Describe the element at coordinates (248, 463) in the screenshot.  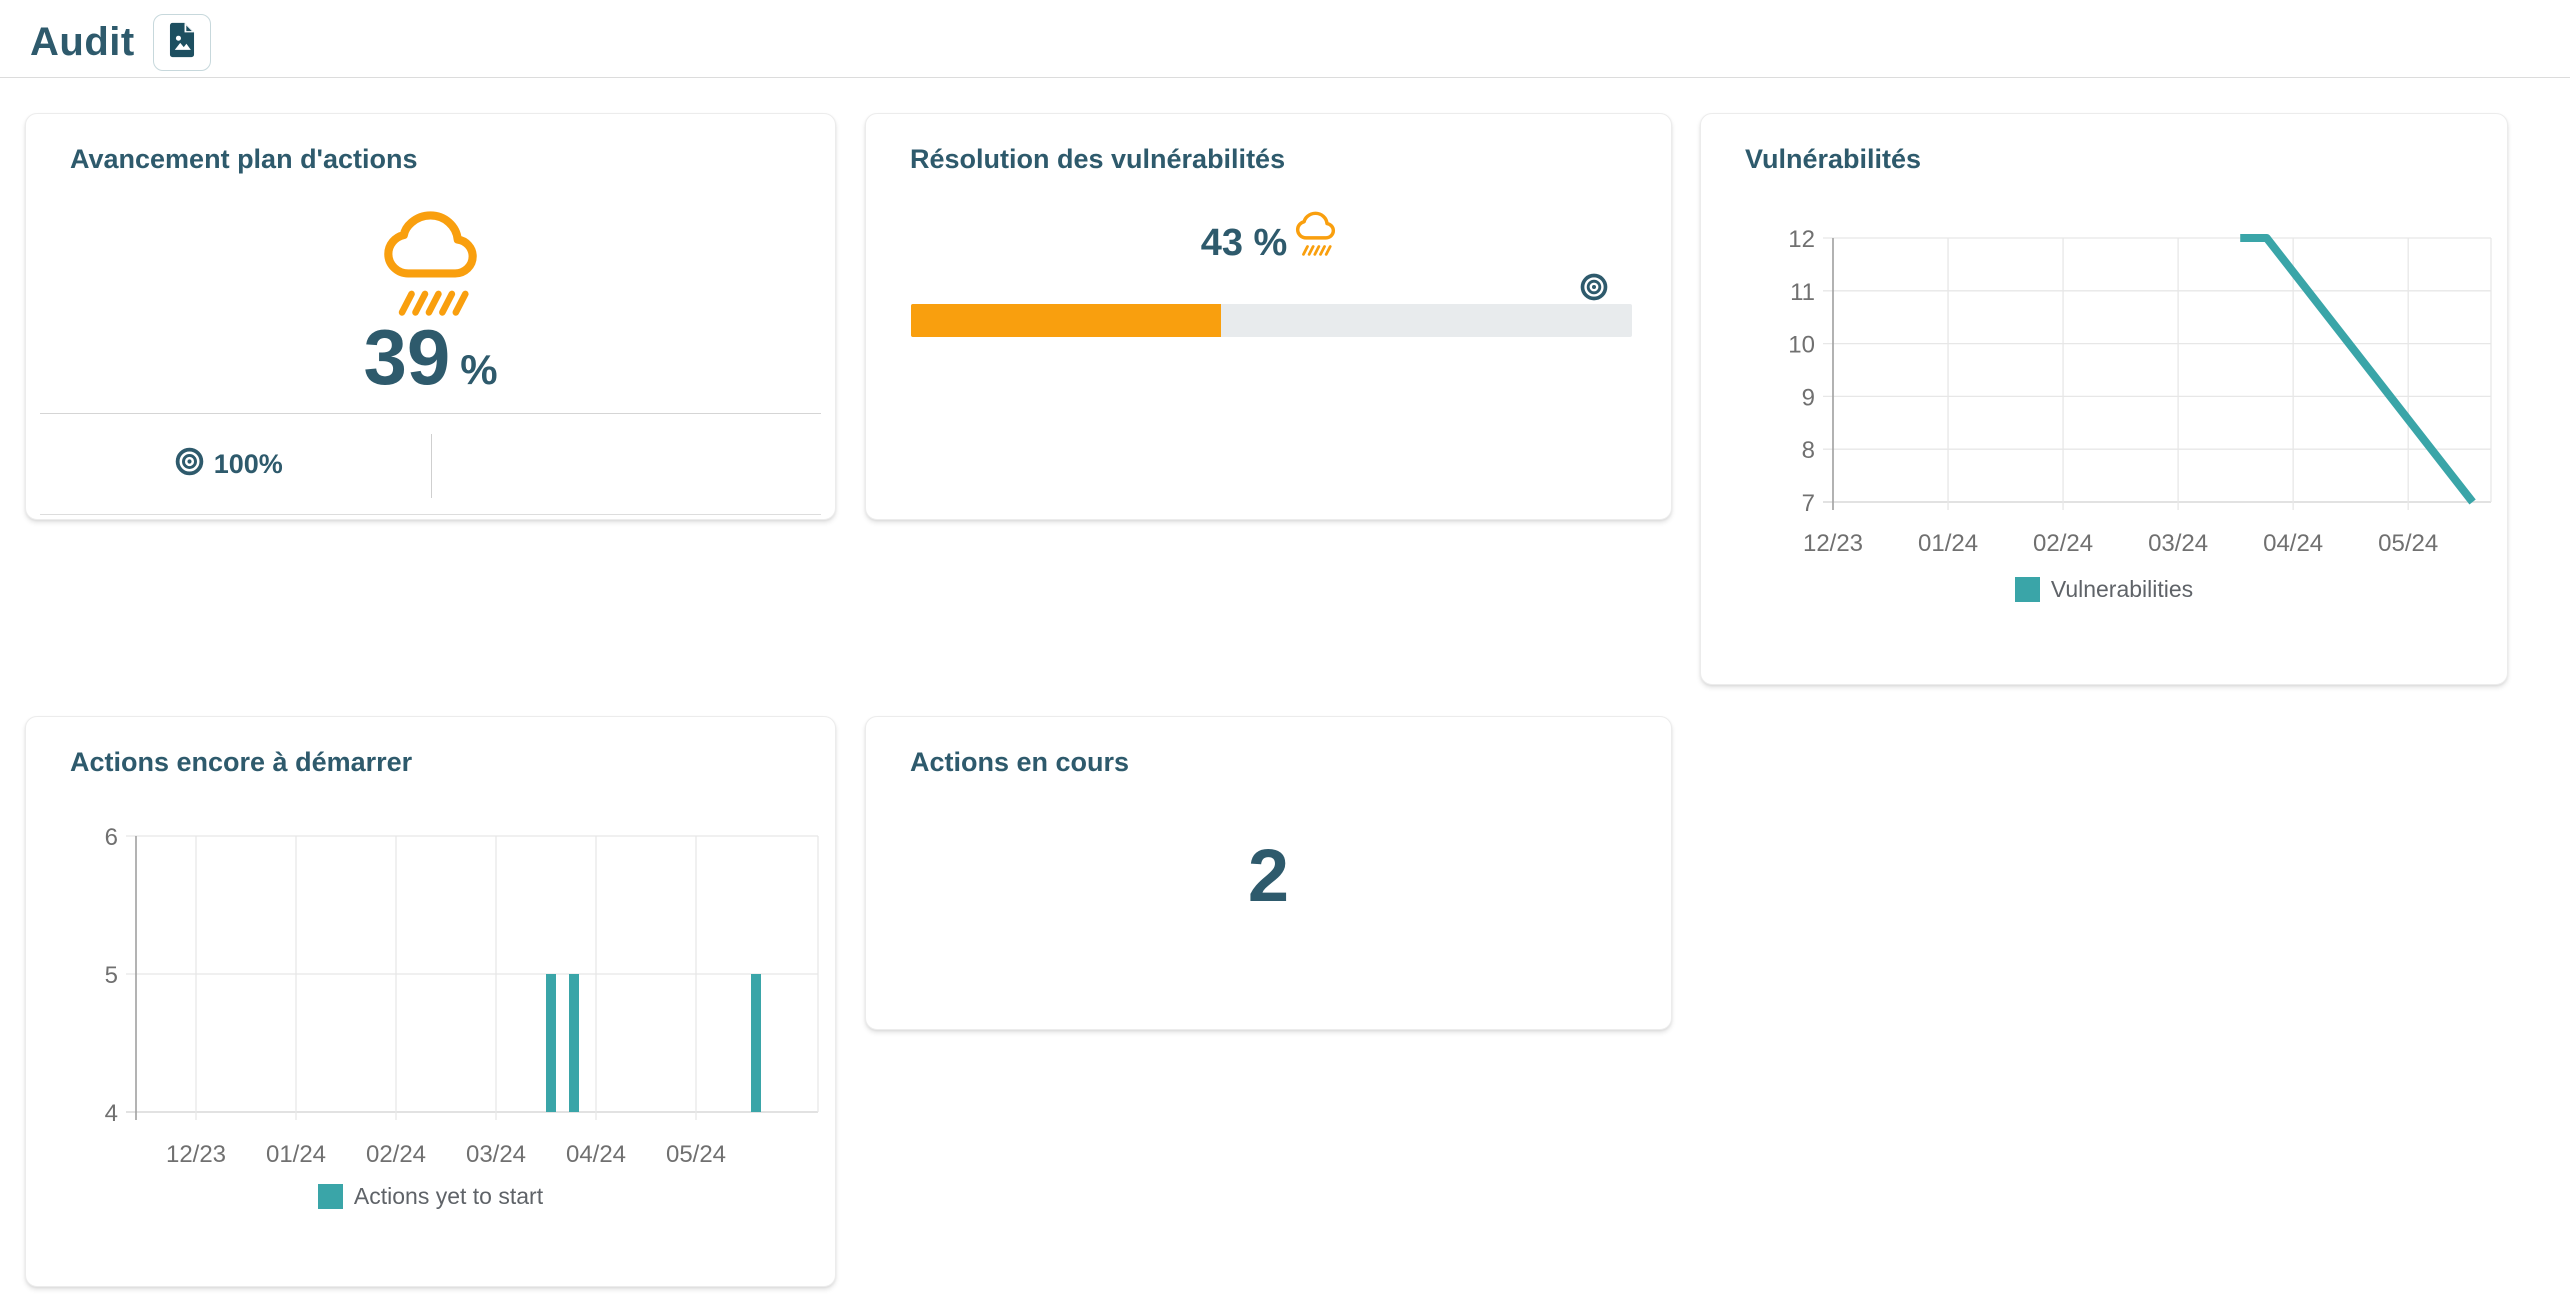
I see `target-value: 100%` at that location.